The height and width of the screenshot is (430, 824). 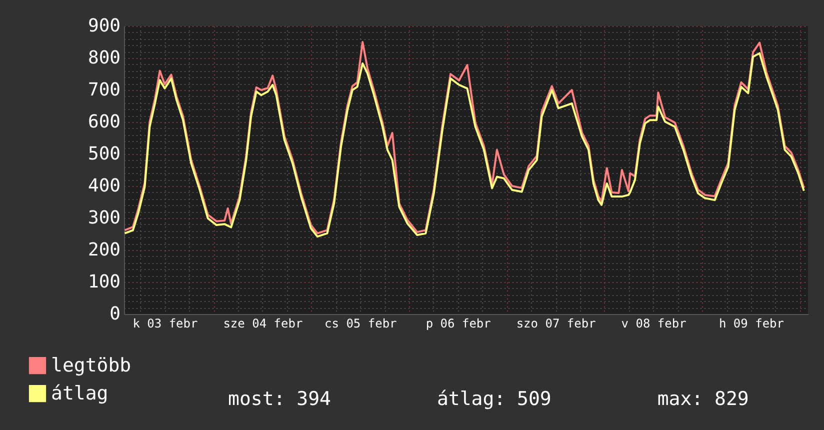 I want to click on y-tick-label: 200, so click(x=104, y=250).